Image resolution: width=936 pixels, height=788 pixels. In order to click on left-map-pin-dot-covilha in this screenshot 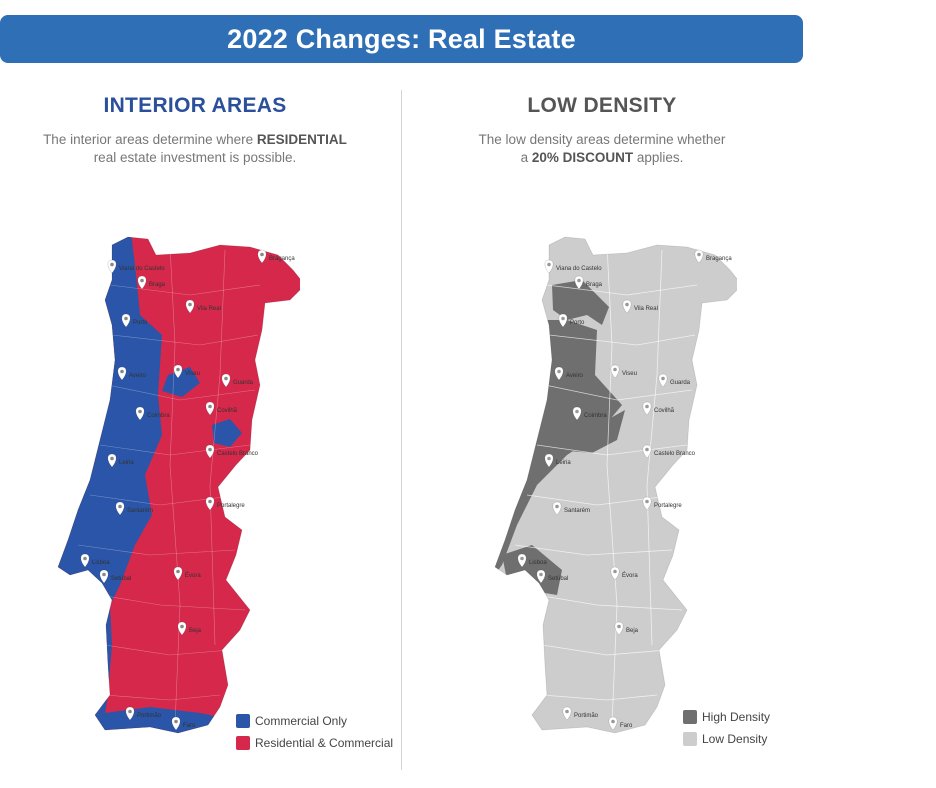, I will do `click(210, 406)`.